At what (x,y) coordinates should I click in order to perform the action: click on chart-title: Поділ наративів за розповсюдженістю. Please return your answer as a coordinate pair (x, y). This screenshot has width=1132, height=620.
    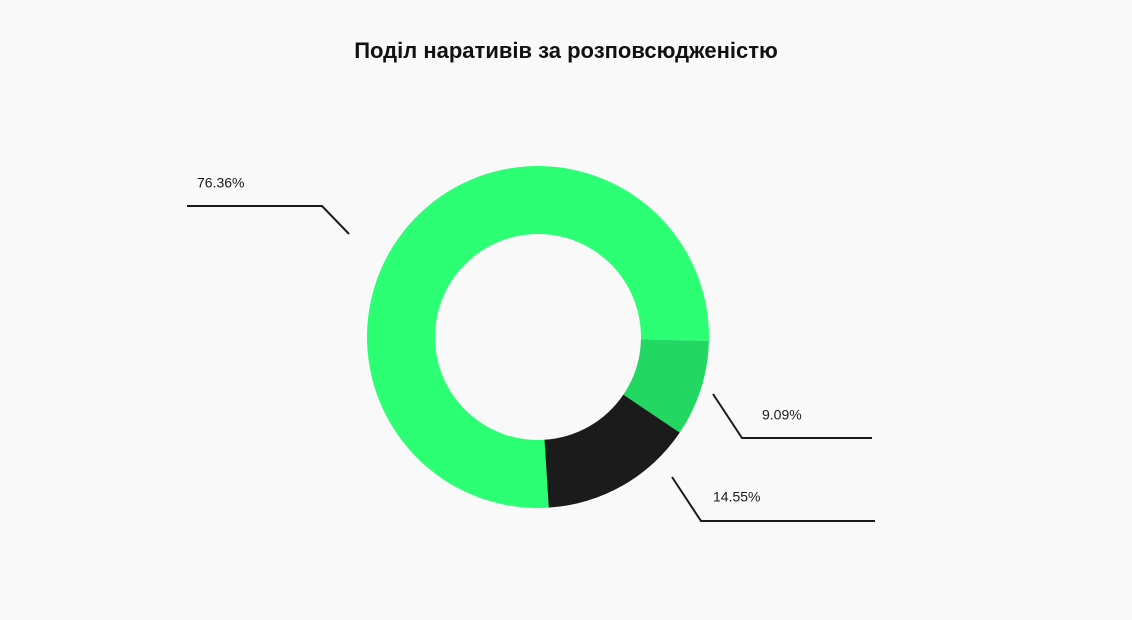
    Looking at the image, I should click on (566, 50).